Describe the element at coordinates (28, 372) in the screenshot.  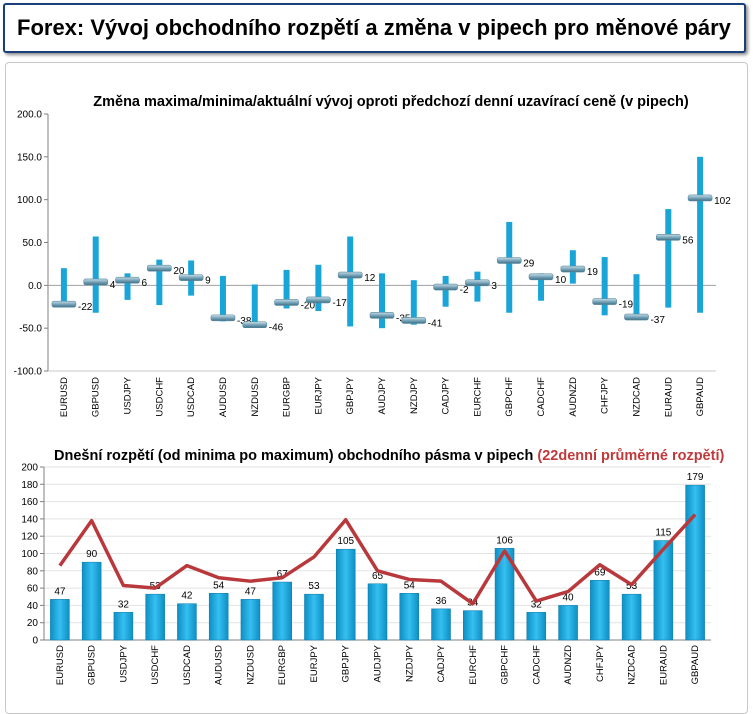
I see `chart1-y-tick-label: -100.0` at that location.